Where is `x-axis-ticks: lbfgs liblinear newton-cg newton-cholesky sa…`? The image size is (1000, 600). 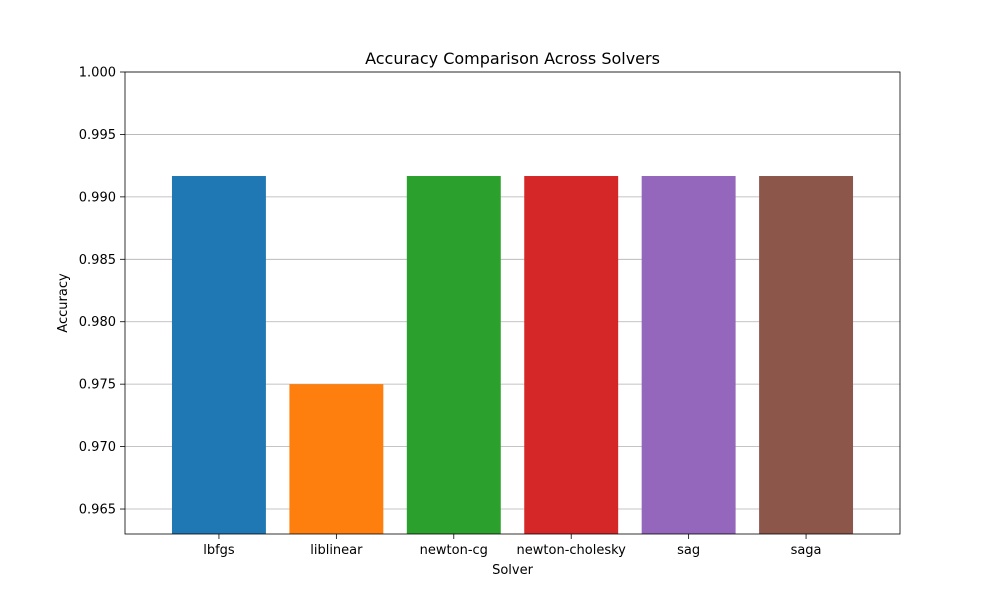
x-axis-ticks: lbfgs liblinear newton-cg newton-cholesky sa… is located at coordinates (512, 546).